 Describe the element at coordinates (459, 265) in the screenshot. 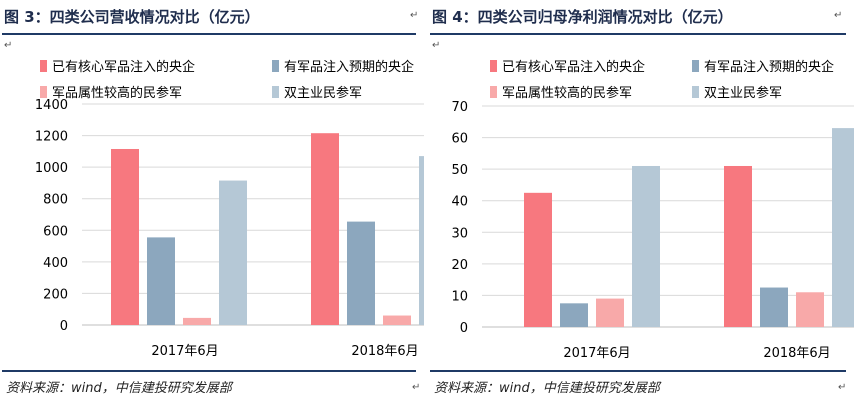

I see `y-tick-label: 20` at that location.